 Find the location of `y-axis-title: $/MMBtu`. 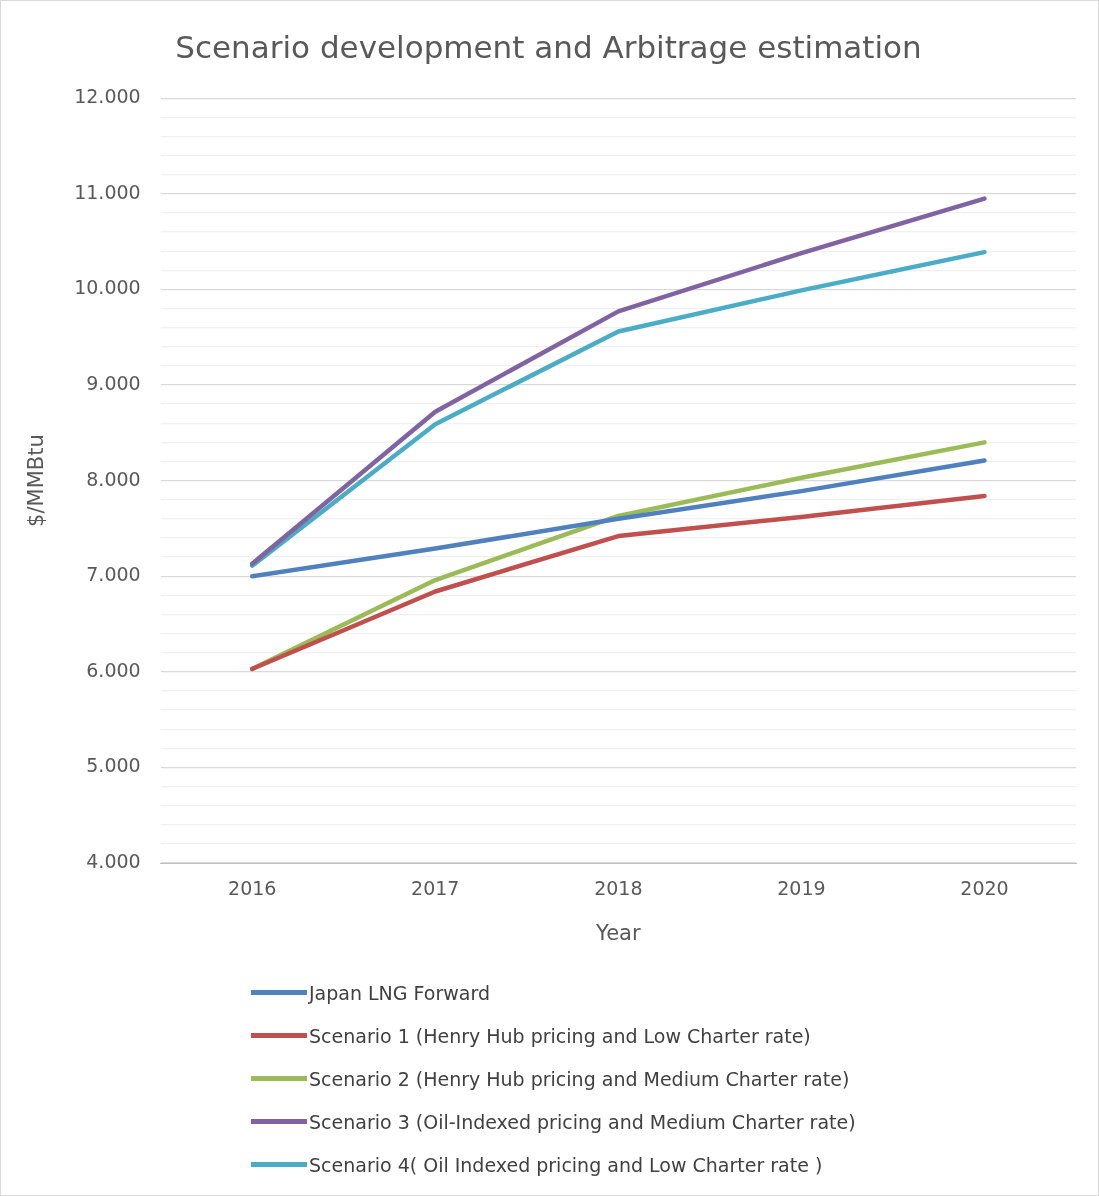

y-axis-title: $/MMBtu is located at coordinates (36, 480).